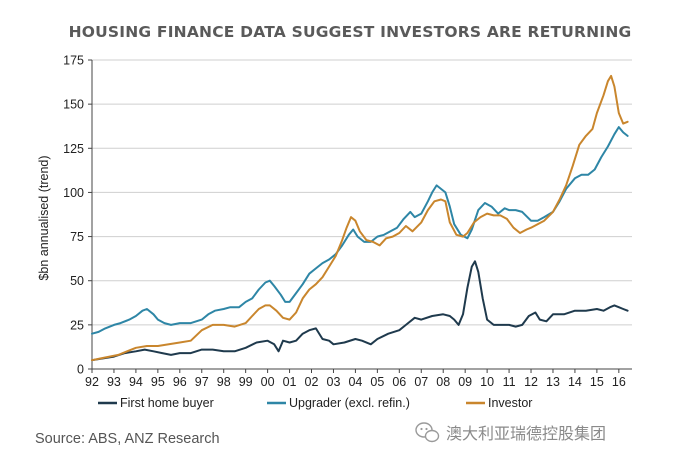  Describe the element at coordinates (246, 382) in the screenshot. I see `x-tick-label: 99` at that location.